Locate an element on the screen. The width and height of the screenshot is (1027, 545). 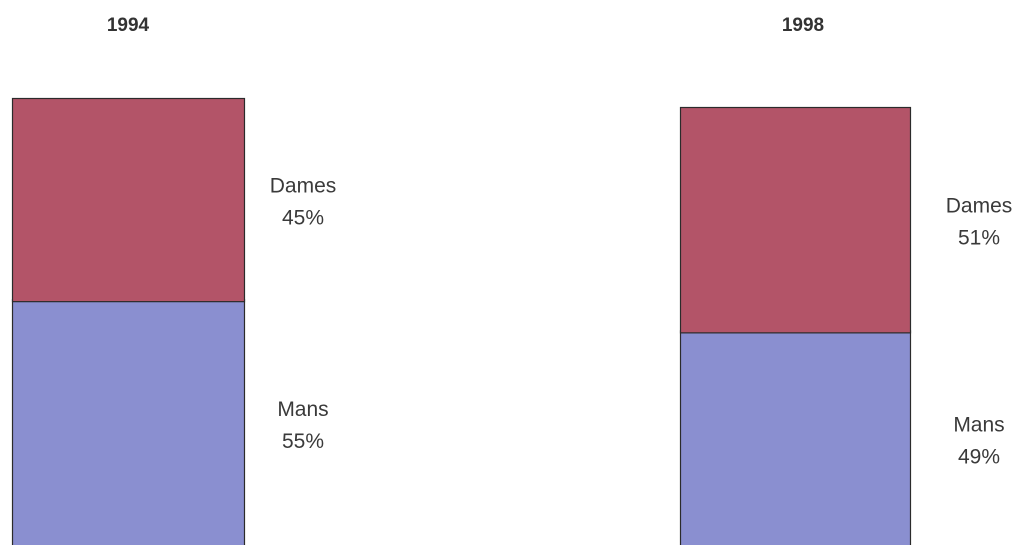
segment-name-label-dames-1998: Dames is located at coordinates (979, 206).